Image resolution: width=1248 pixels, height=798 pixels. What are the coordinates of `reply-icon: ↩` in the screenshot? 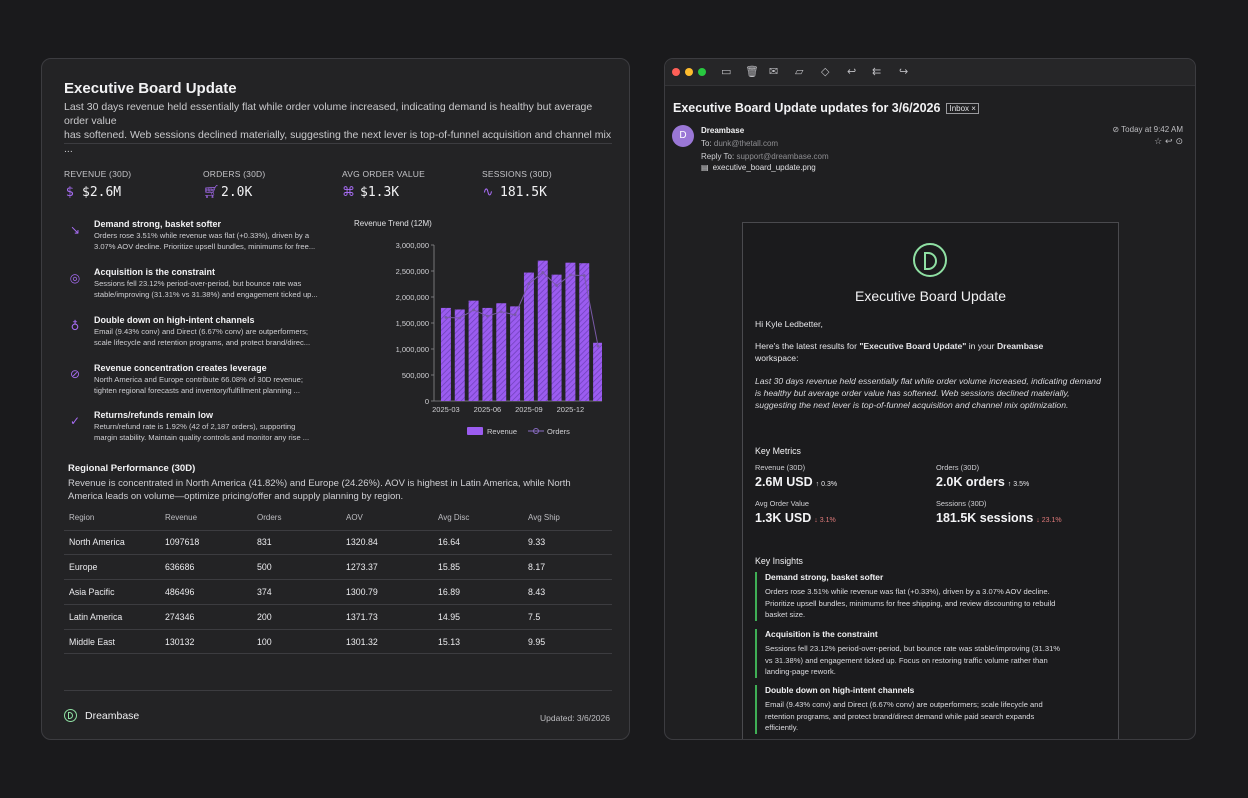 It's located at (852, 71).